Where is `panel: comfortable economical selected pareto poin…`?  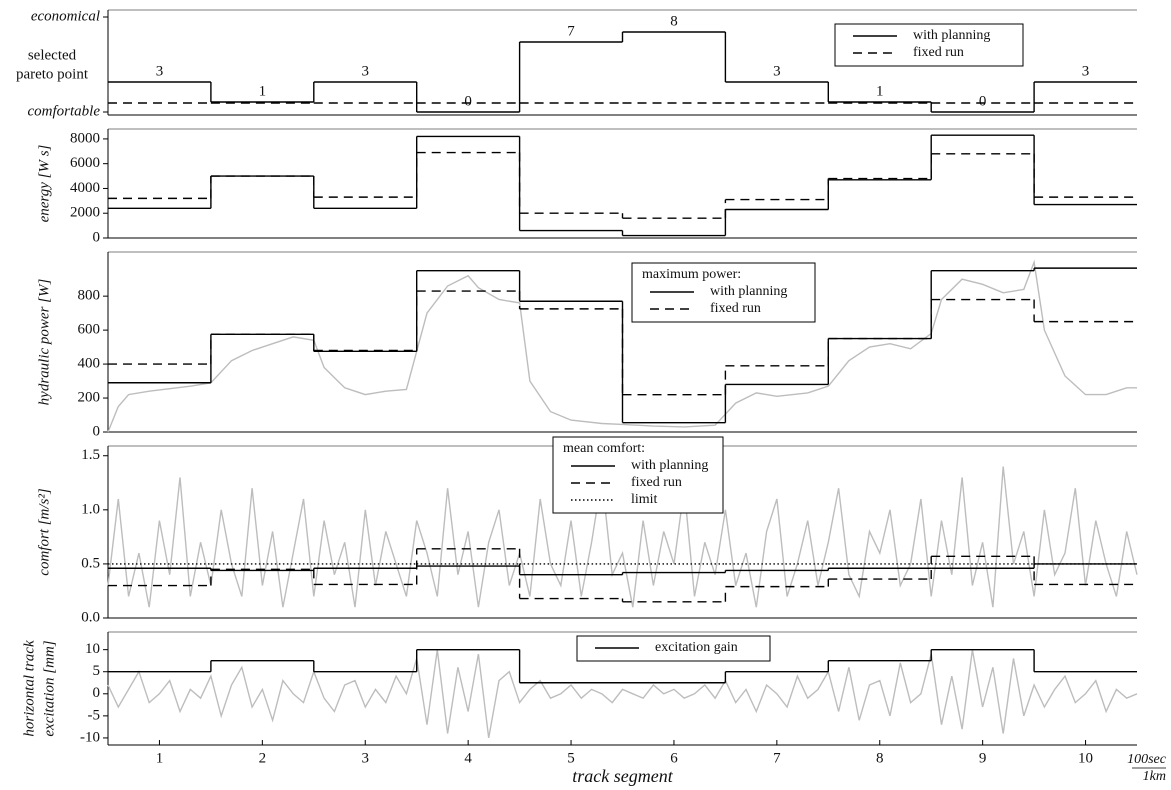 panel: comfortable economical selected pareto poin… is located at coordinates (576, 63).